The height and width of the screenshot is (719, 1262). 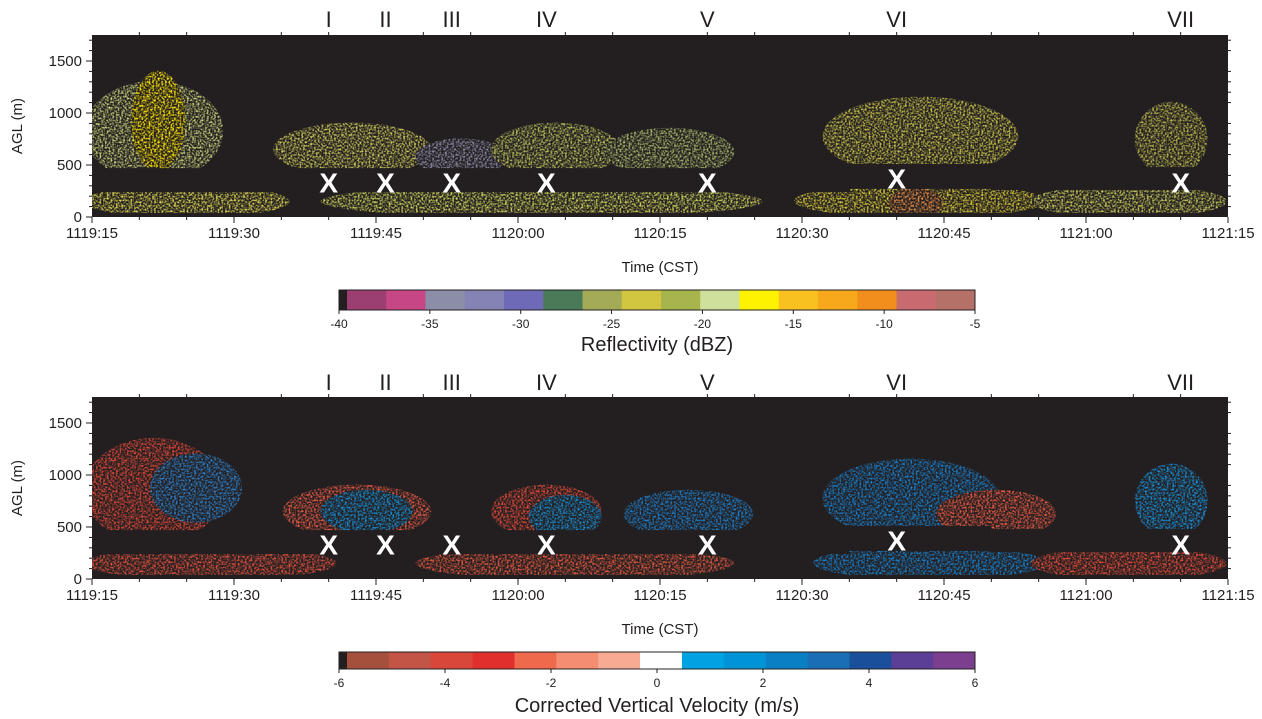 What do you see at coordinates (17, 126) in the screenshot?
I see `y-axis-title: AGL (m)` at bounding box center [17, 126].